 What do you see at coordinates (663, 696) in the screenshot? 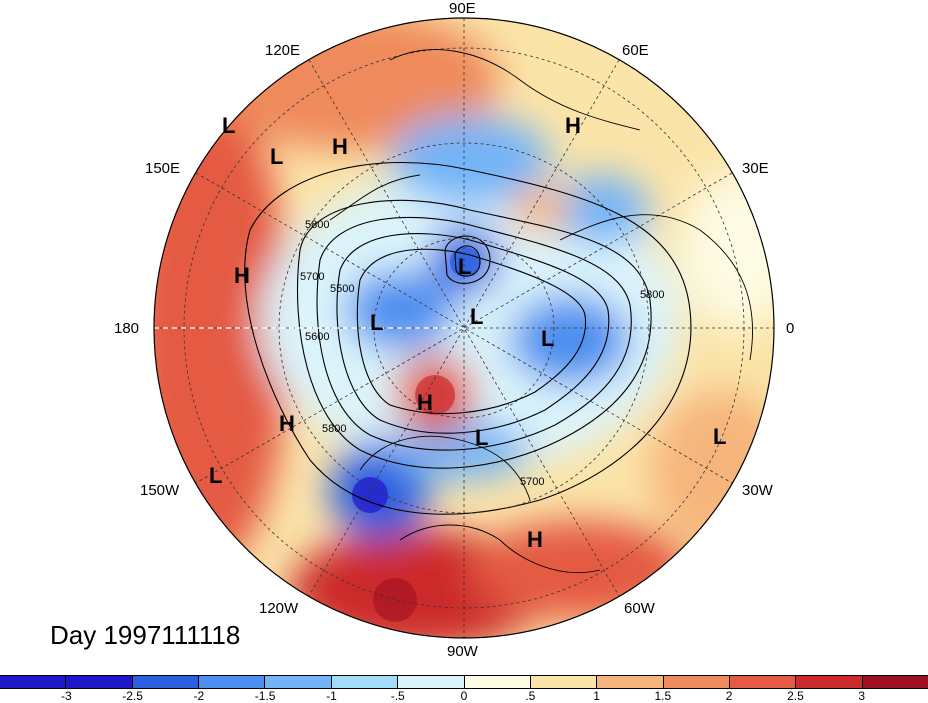
I see `colorbar-tick-label: 1.5` at bounding box center [663, 696].